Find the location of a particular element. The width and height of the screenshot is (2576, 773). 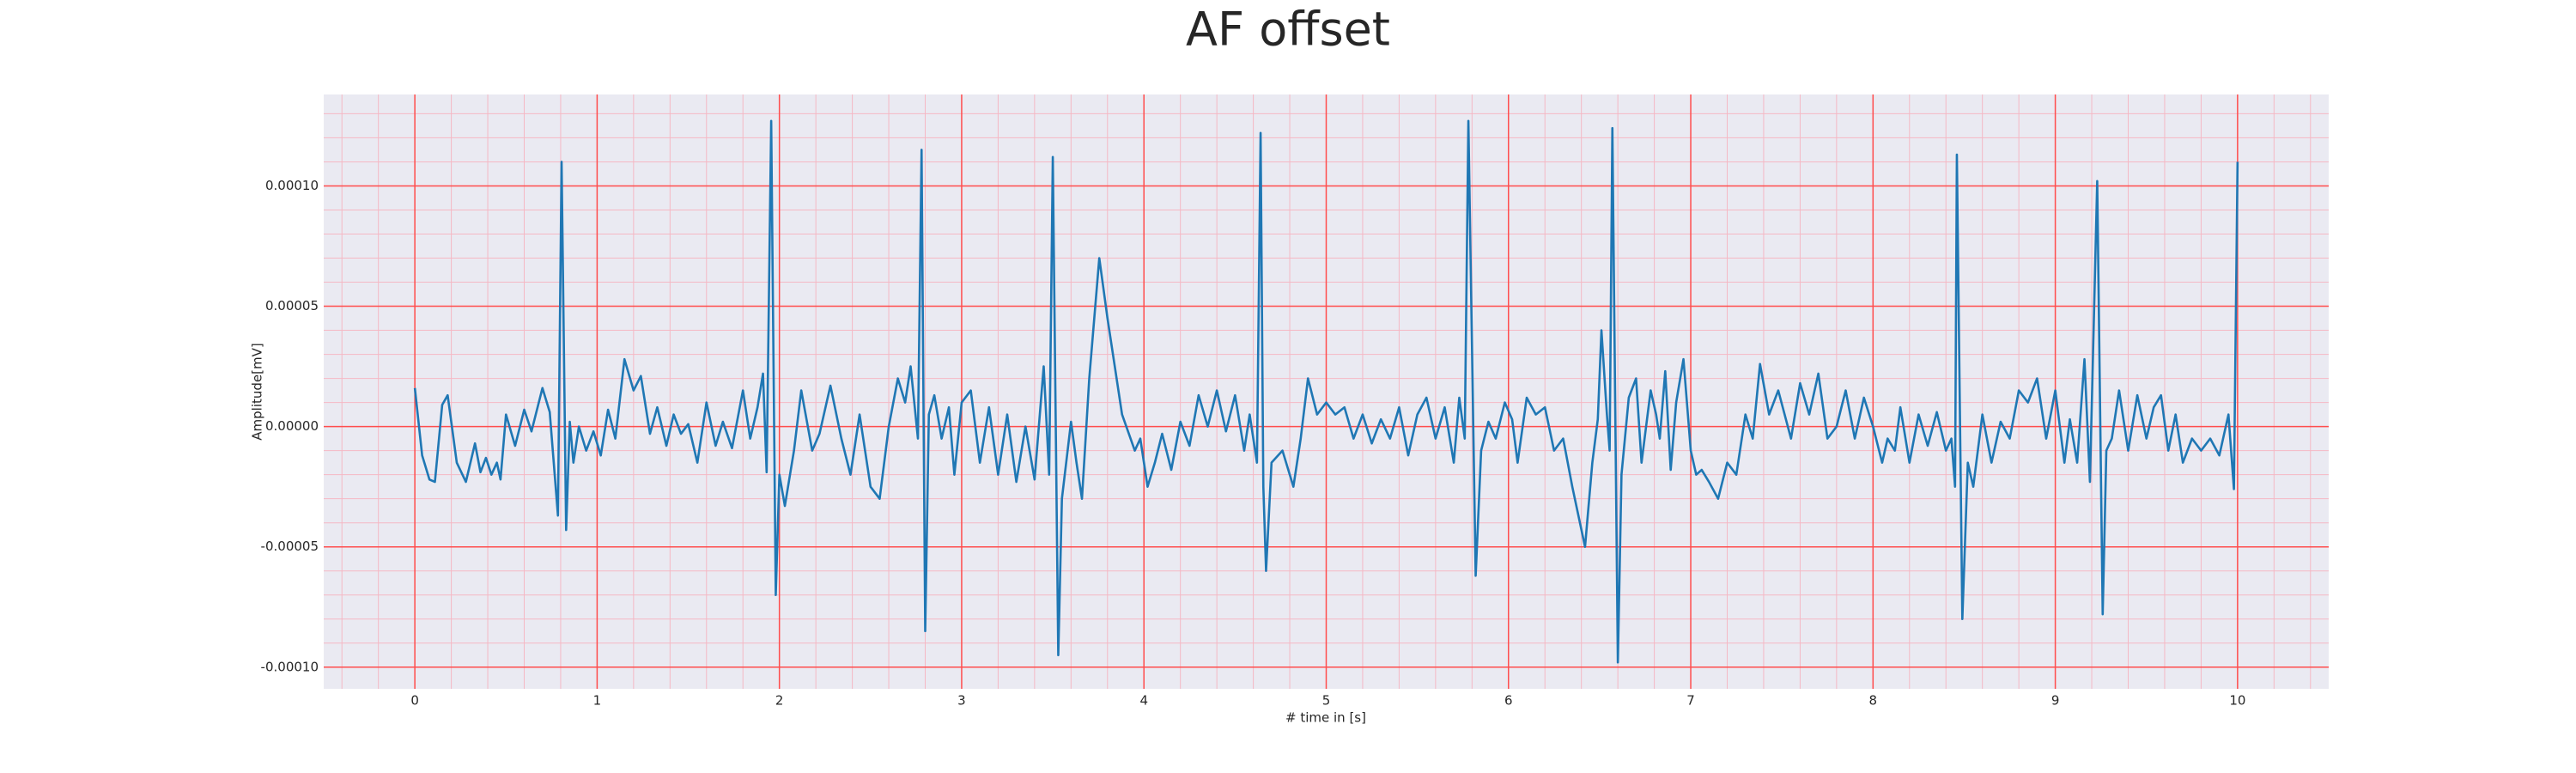

x-tick-label: 2 is located at coordinates (779, 701).